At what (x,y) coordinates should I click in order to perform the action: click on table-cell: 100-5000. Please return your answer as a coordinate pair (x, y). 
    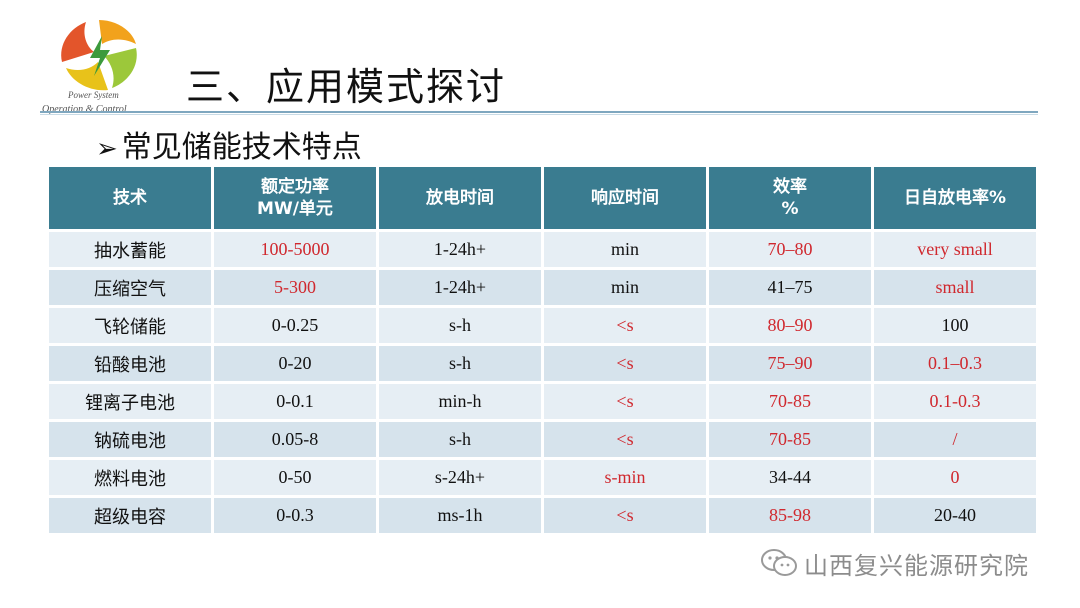
    Looking at the image, I should click on (295, 249).